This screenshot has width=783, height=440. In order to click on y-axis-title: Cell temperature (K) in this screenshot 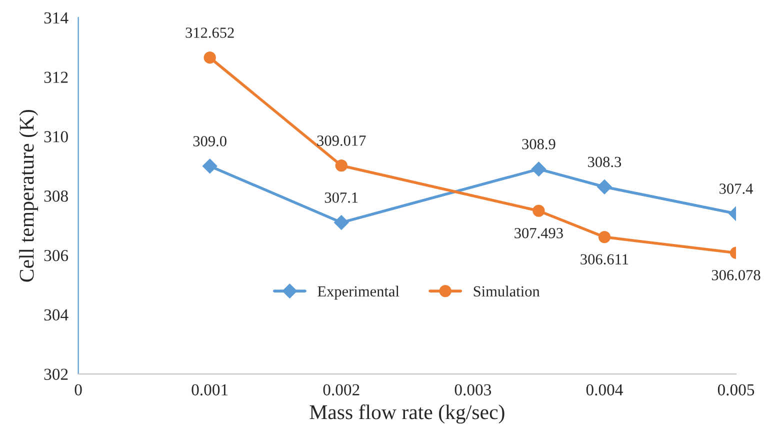, I will do `click(28, 196)`.